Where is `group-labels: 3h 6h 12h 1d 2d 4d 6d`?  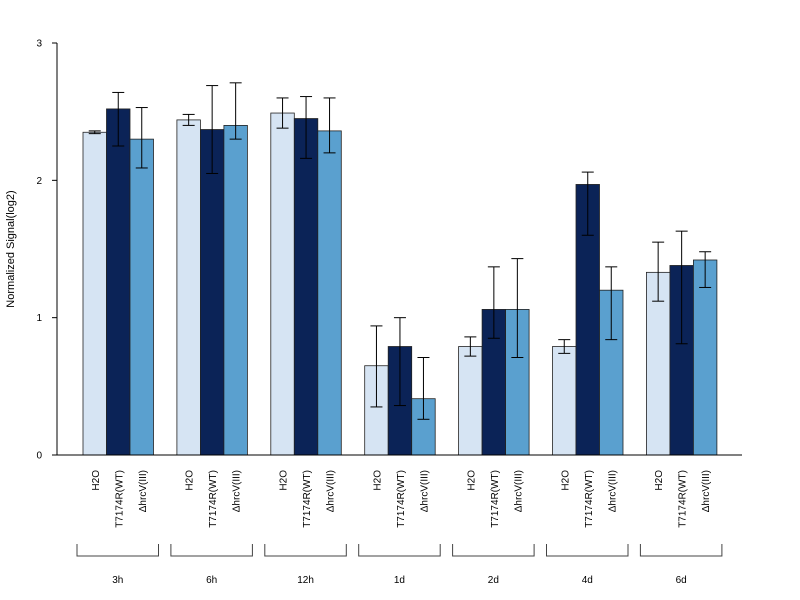 group-labels: 3h 6h 12h 1d 2d 4d 6d is located at coordinates (399, 565).